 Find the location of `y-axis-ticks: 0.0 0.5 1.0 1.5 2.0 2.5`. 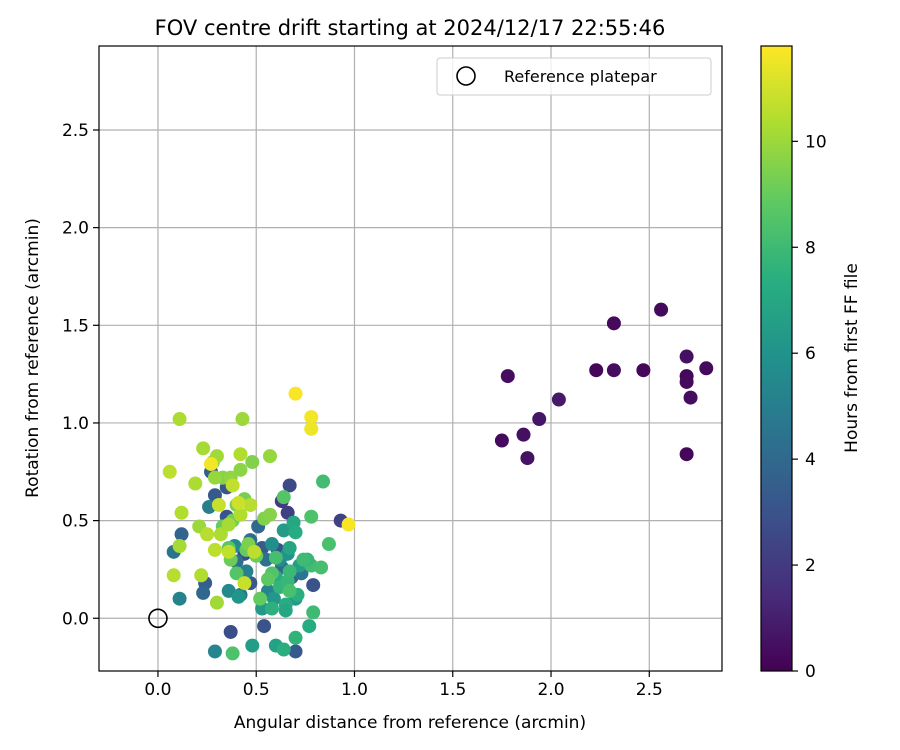

y-axis-ticks: 0.0 0.5 1.0 1.5 2.0 2.5 is located at coordinates (80, 375).